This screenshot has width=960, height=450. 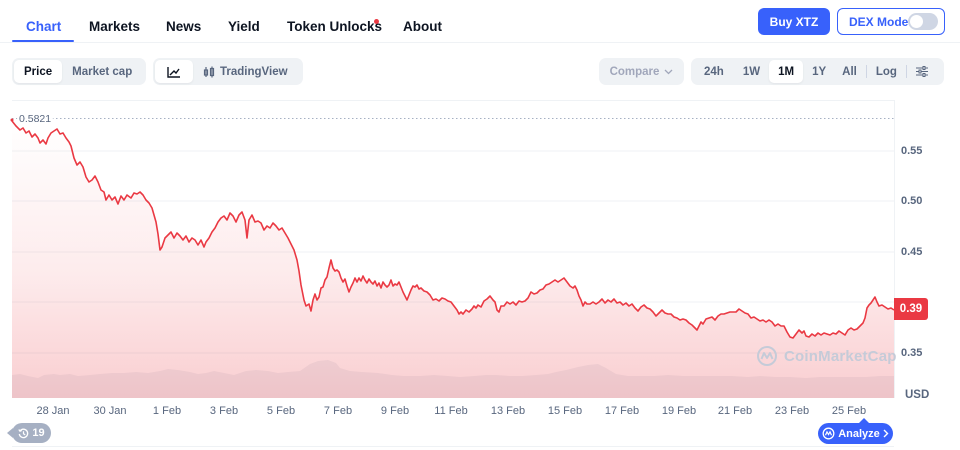 What do you see at coordinates (12, 120) in the screenshot?
I see `high-marker` at bounding box center [12, 120].